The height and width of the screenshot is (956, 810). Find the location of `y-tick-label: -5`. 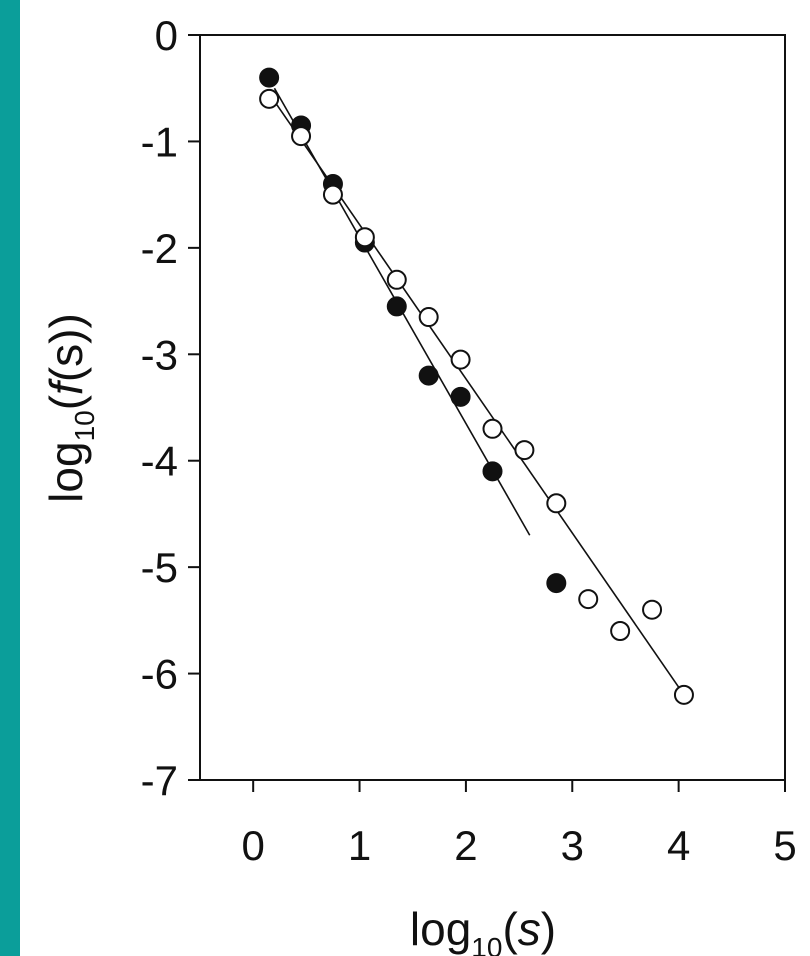

y-tick-label: -5 is located at coordinates (159, 567).